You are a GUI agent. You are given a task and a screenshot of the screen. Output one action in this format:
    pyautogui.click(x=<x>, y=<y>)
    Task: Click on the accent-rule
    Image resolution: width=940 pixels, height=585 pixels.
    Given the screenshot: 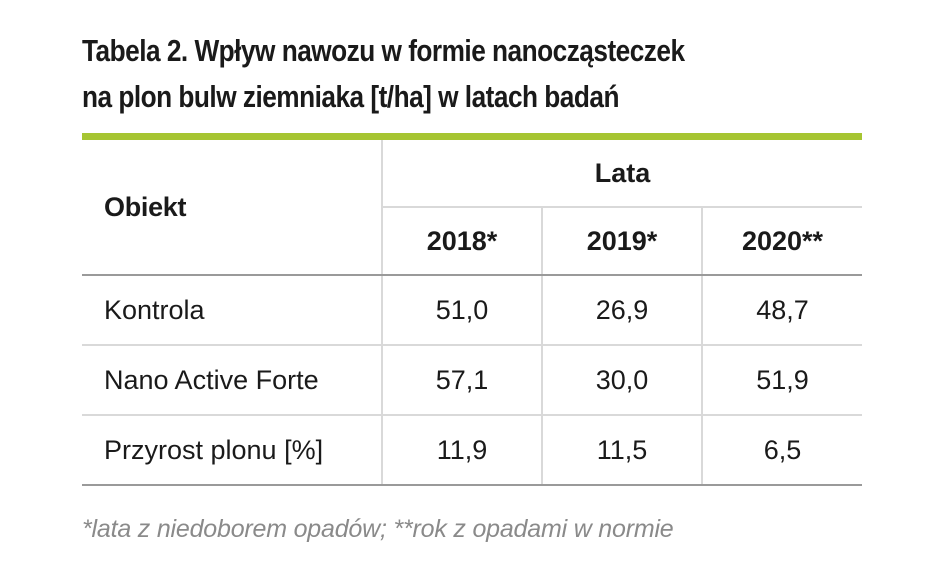 What is the action you would take?
    pyautogui.click(x=472, y=136)
    